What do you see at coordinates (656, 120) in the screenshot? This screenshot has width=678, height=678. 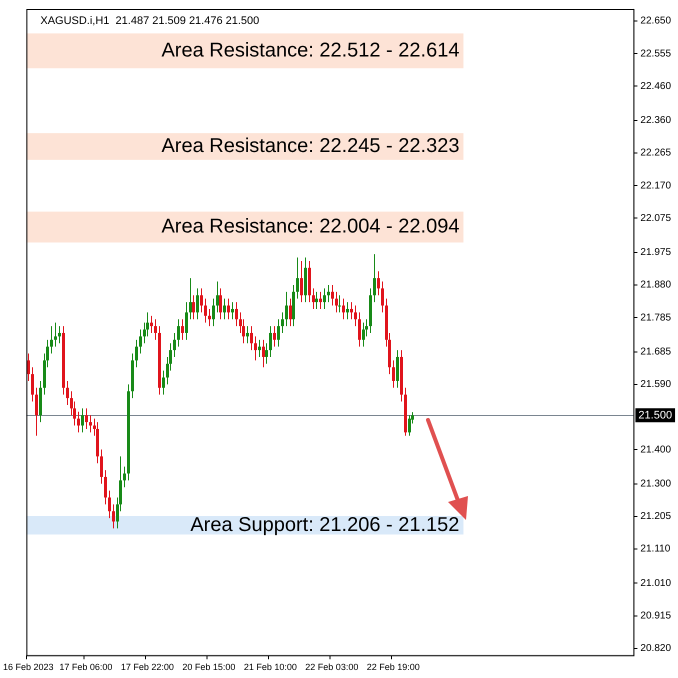 I see `y-tick-label: 22.360` at bounding box center [656, 120].